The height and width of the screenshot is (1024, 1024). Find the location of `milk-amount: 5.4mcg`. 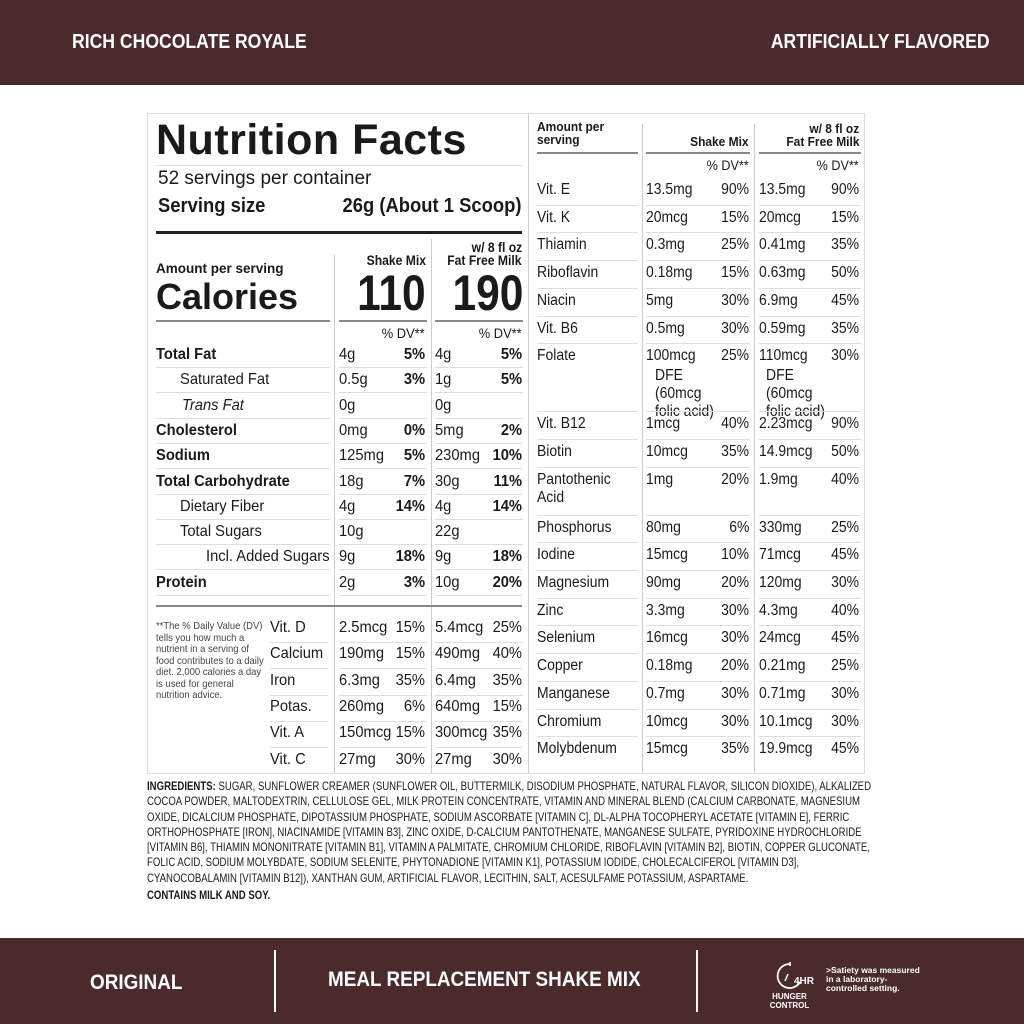

milk-amount: 5.4mcg is located at coordinates (459, 627).